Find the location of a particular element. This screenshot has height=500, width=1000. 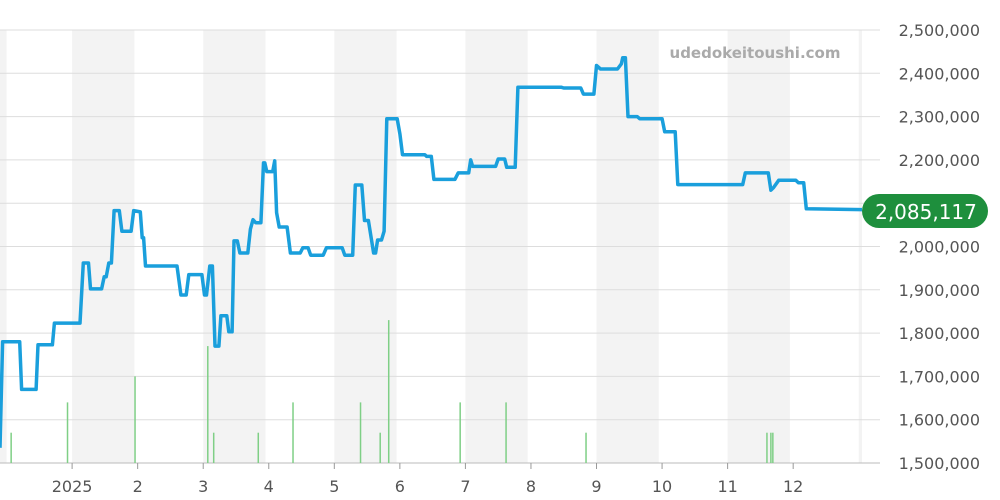

x-tick-label: 10 is located at coordinates (662, 486).